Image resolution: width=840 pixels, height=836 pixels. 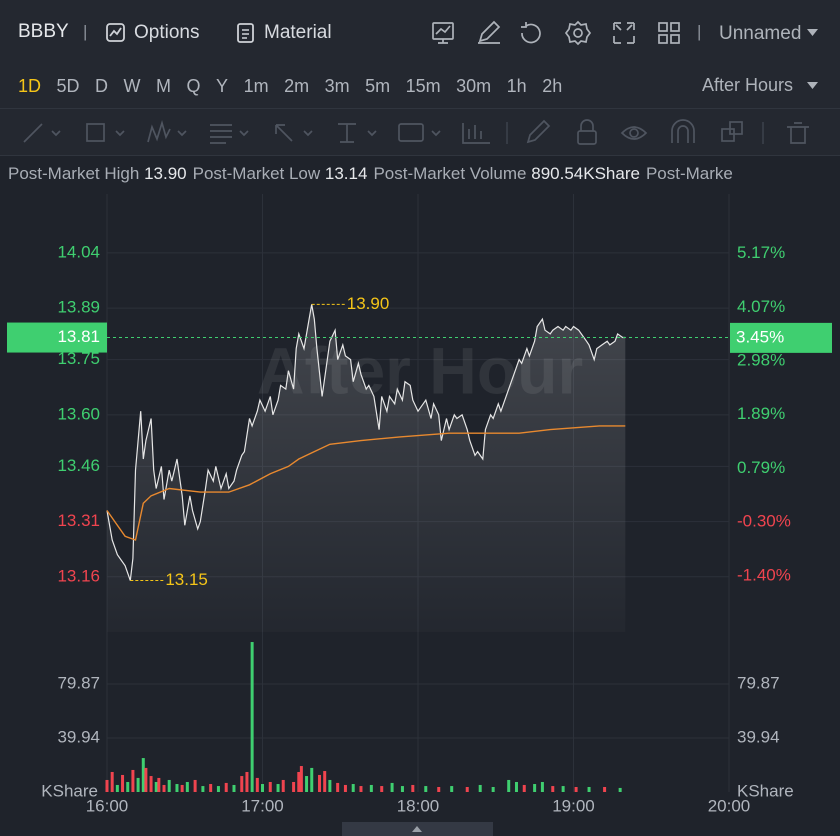 I want to click on annotation: 13.90, so click(x=368, y=303).